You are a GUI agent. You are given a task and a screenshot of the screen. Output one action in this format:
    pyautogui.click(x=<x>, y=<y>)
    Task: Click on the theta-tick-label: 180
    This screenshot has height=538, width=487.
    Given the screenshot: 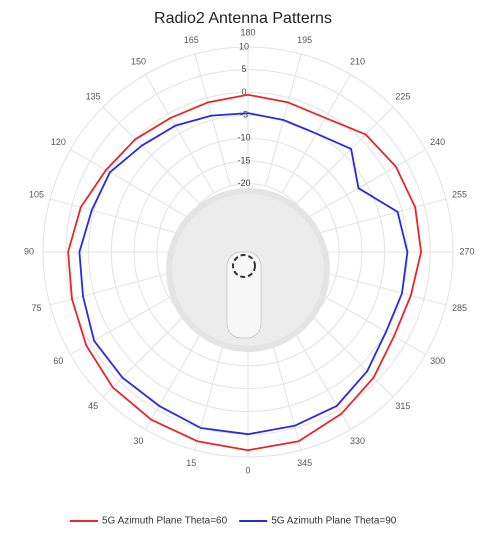 What is the action you would take?
    pyautogui.click(x=247, y=32)
    